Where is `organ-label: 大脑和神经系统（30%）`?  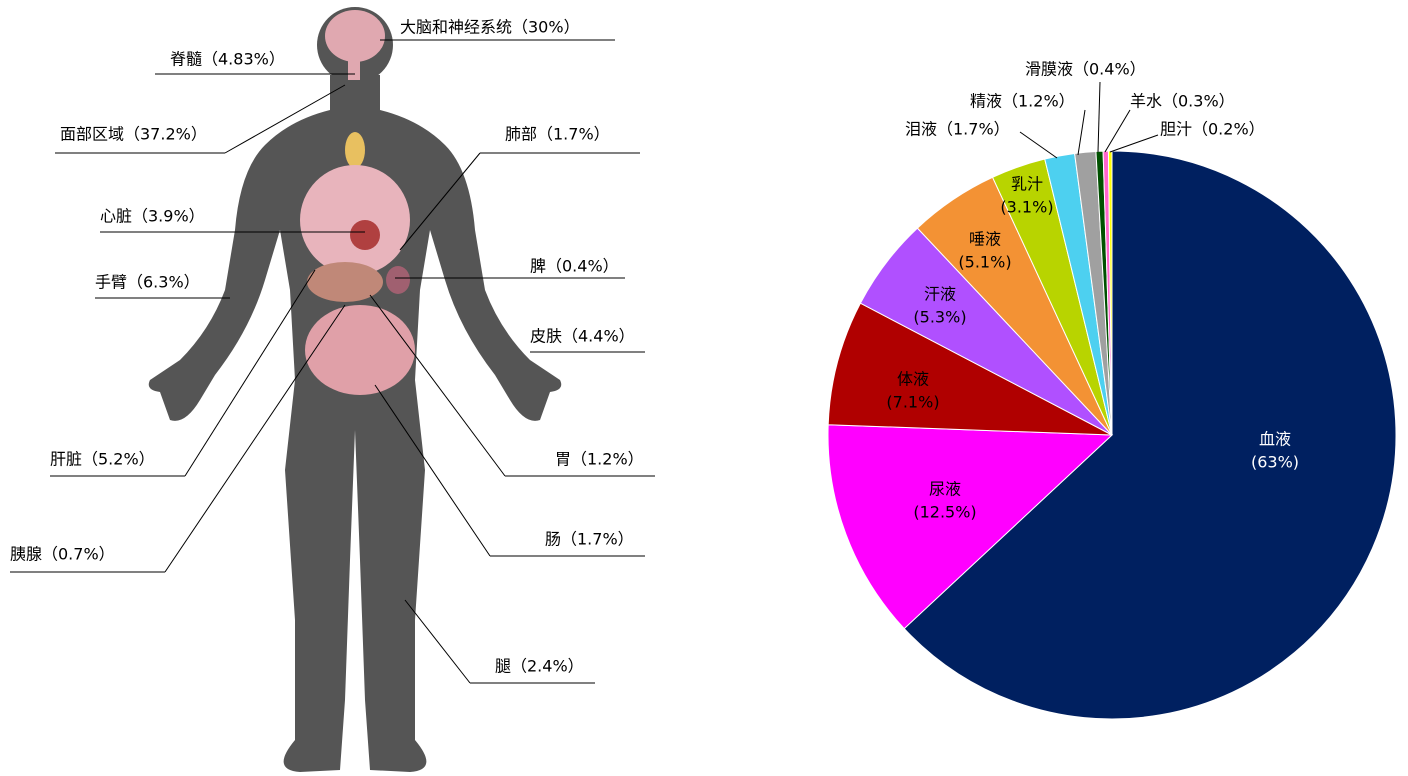 organ-label: 大脑和神经系统（30%） is located at coordinates (490, 27).